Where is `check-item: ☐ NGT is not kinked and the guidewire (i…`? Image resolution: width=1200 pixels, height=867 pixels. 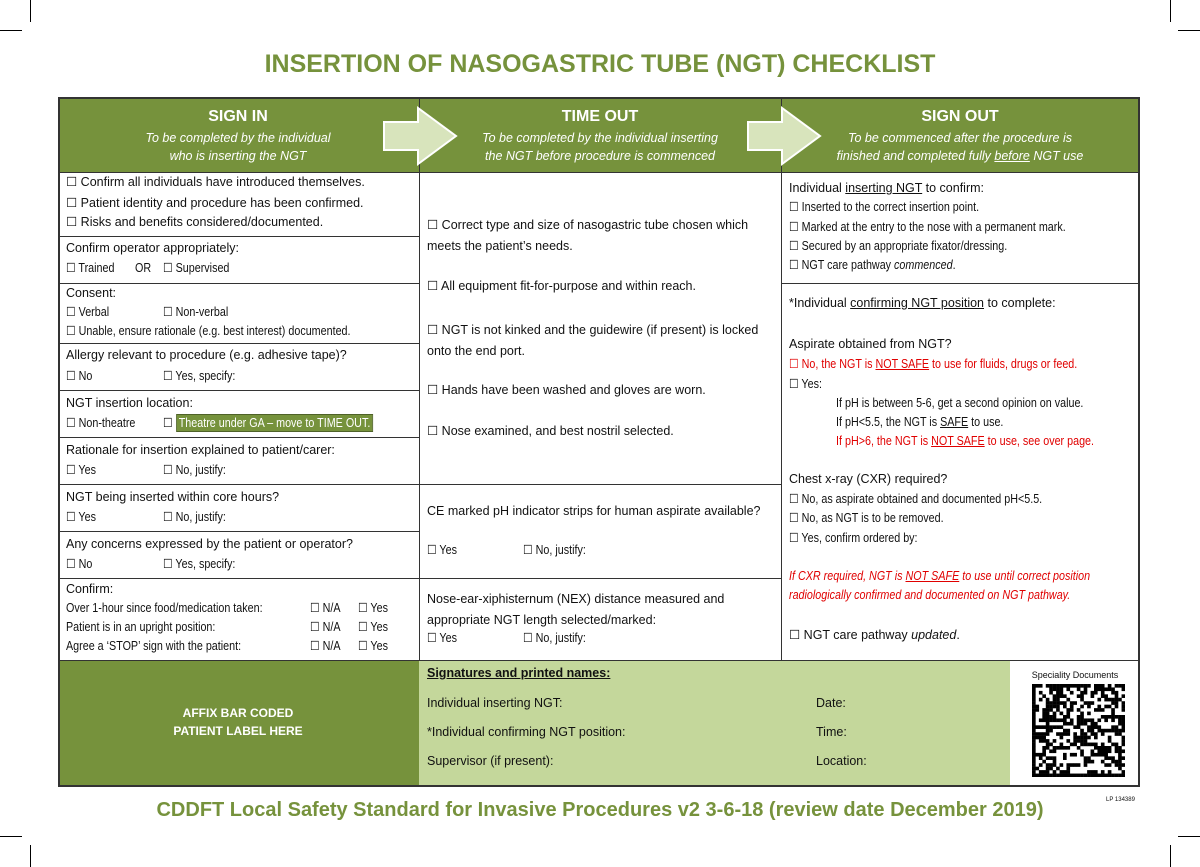
check-item: ☐ NGT is not kinked and the guidewire (i… is located at coordinates (593, 340).